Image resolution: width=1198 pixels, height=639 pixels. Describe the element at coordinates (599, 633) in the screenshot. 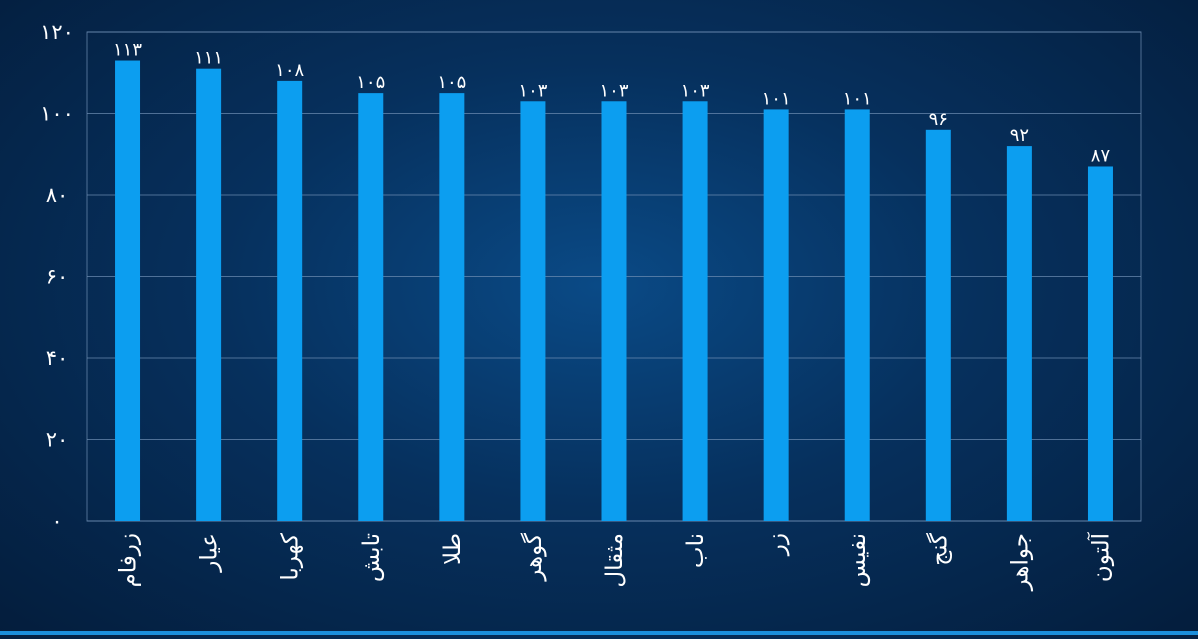

I see `bottom-accent-stripe` at that location.